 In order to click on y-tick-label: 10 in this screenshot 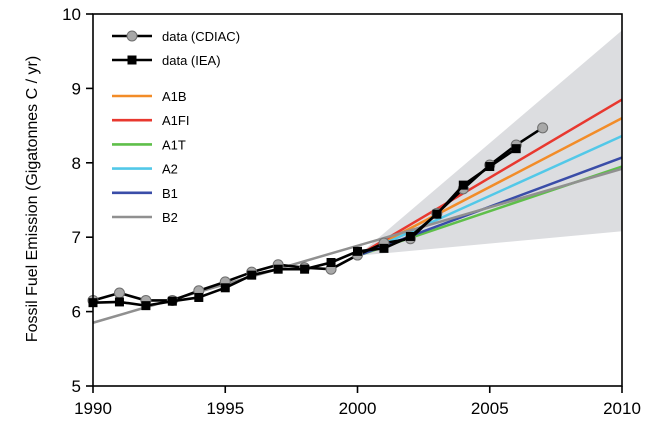, I will do `click(71, 14)`.